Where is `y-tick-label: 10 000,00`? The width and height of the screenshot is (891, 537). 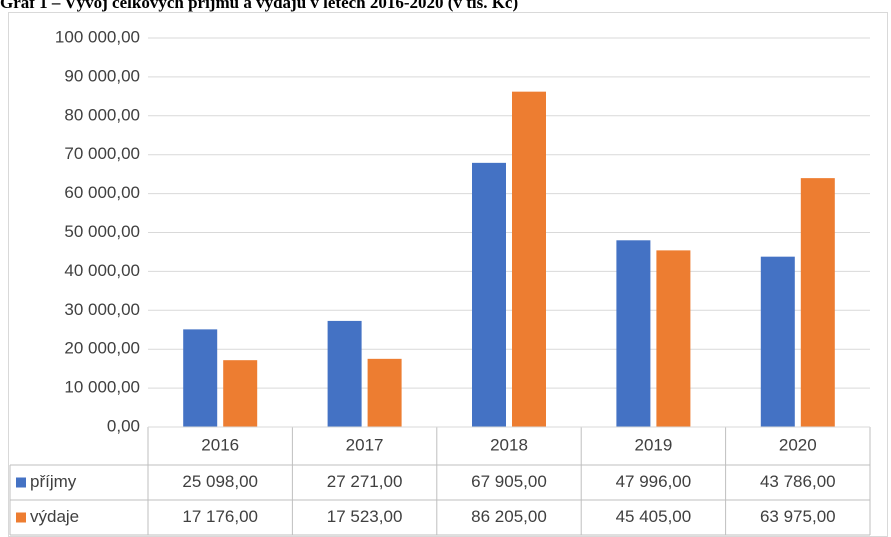 y-tick-label: 10 000,00 is located at coordinates (102, 387).